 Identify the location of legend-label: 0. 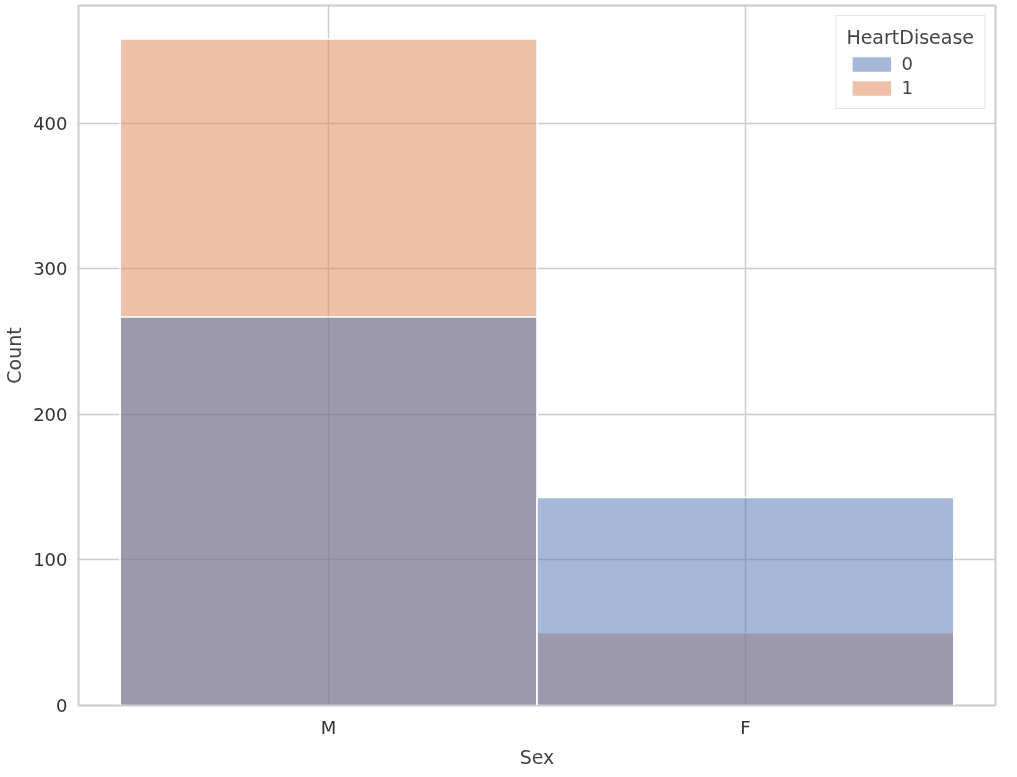
(907, 63).